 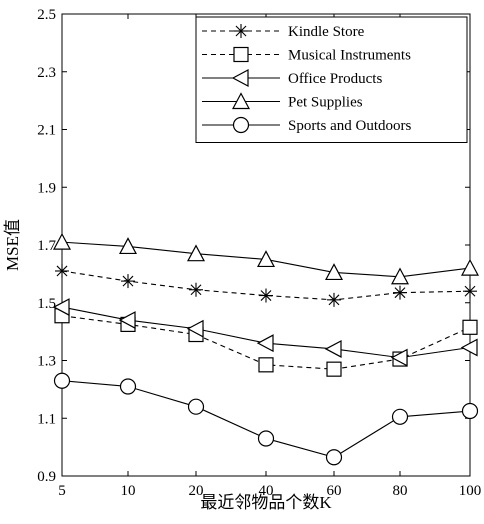 What do you see at coordinates (334, 491) in the screenshot?
I see `x-tick-label: 60` at bounding box center [334, 491].